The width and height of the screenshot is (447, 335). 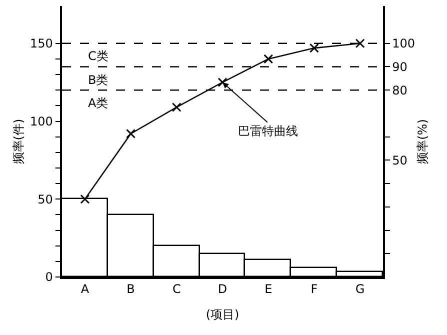 What do you see at coordinates (360, 289) in the screenshot?
I see `x-tick-label: G` at bounding box center [360, 289].